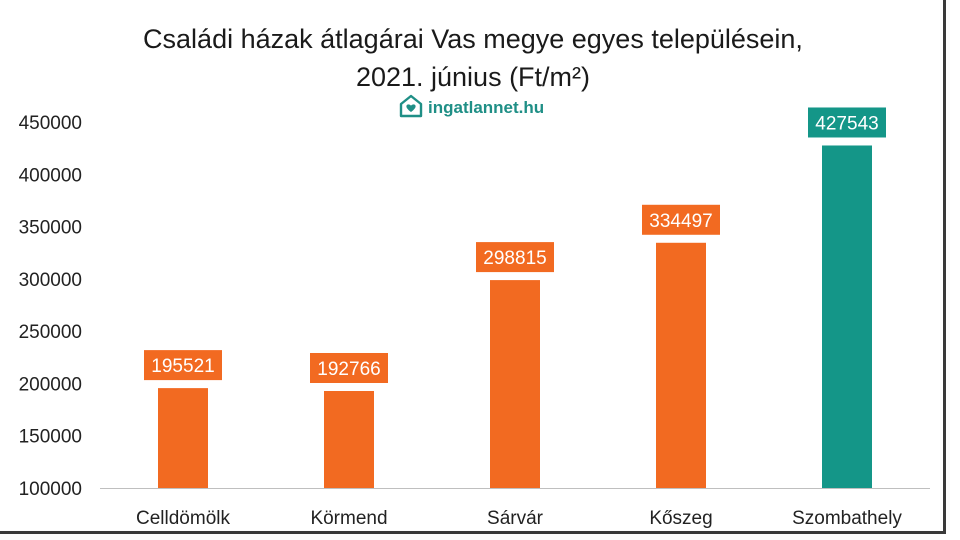  Describe the element at coordinates (50, 384) in the screenshot. I see `y-tick-label: 200000` at that location.